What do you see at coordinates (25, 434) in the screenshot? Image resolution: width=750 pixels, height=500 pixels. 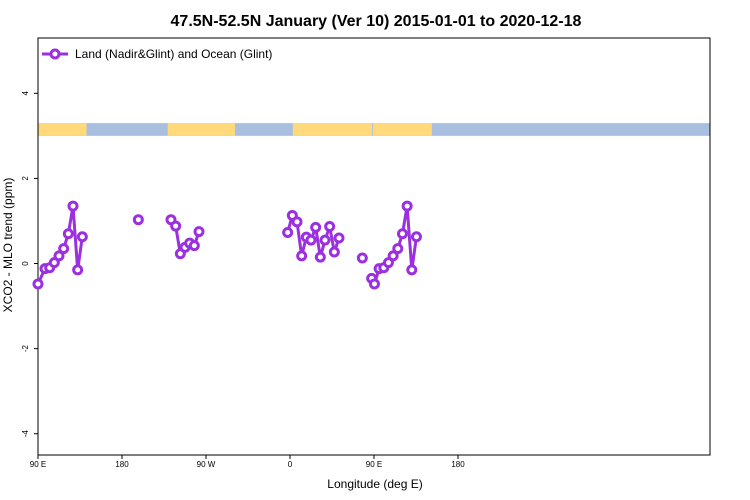 I see `y-tick-label: -4` at bounding box center [25, 434].